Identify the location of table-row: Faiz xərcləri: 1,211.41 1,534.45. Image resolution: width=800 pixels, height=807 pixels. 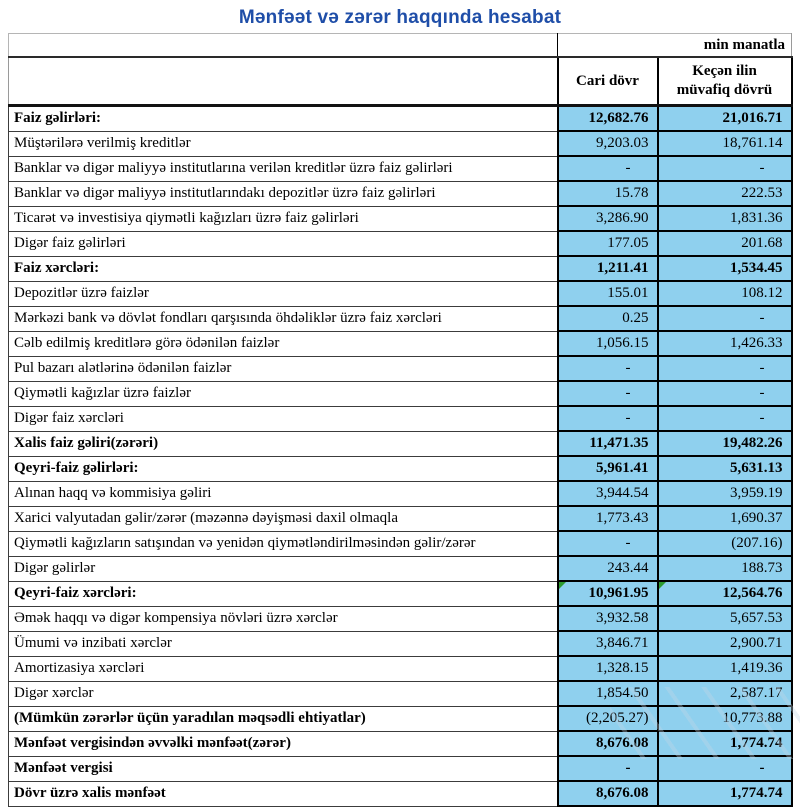
(400, 268).